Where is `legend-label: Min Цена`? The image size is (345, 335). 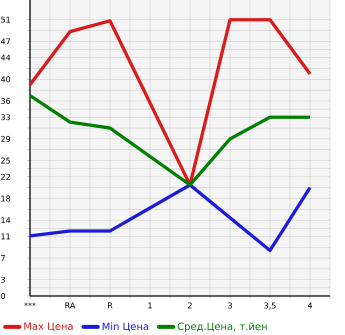
legend-label: Min Цена is located at coordinates (125, 327).